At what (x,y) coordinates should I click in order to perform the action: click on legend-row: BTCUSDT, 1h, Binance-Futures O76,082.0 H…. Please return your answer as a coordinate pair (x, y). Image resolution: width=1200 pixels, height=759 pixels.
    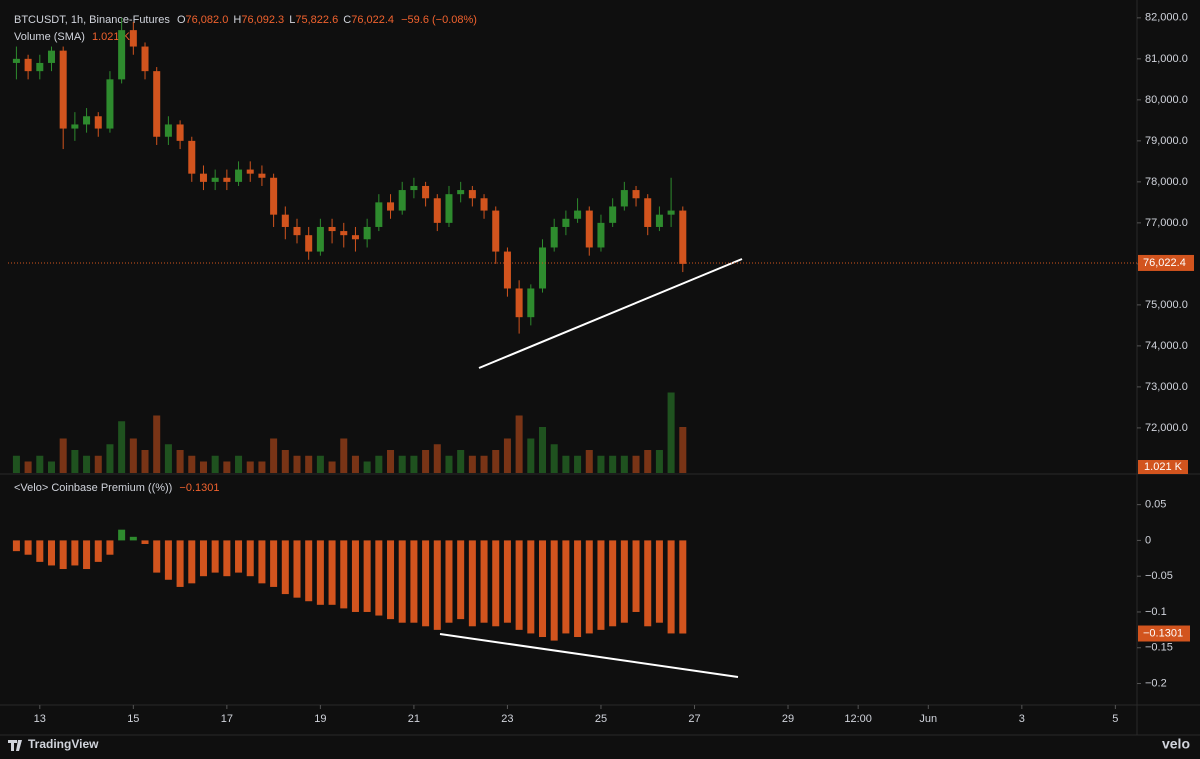
    Looking at the image, I should click on (245, 20).